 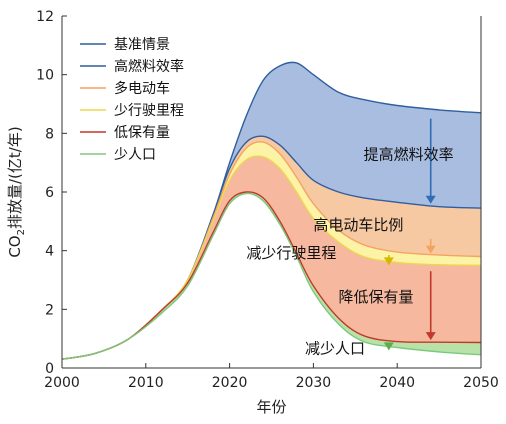 I want to click on annotation-label-0: 提高燃料效率, so click(x=409, y=155).